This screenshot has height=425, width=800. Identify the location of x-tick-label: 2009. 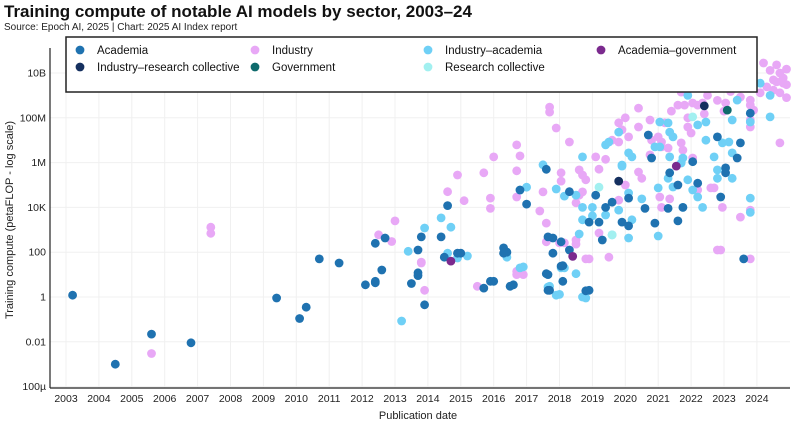
(264, 399).